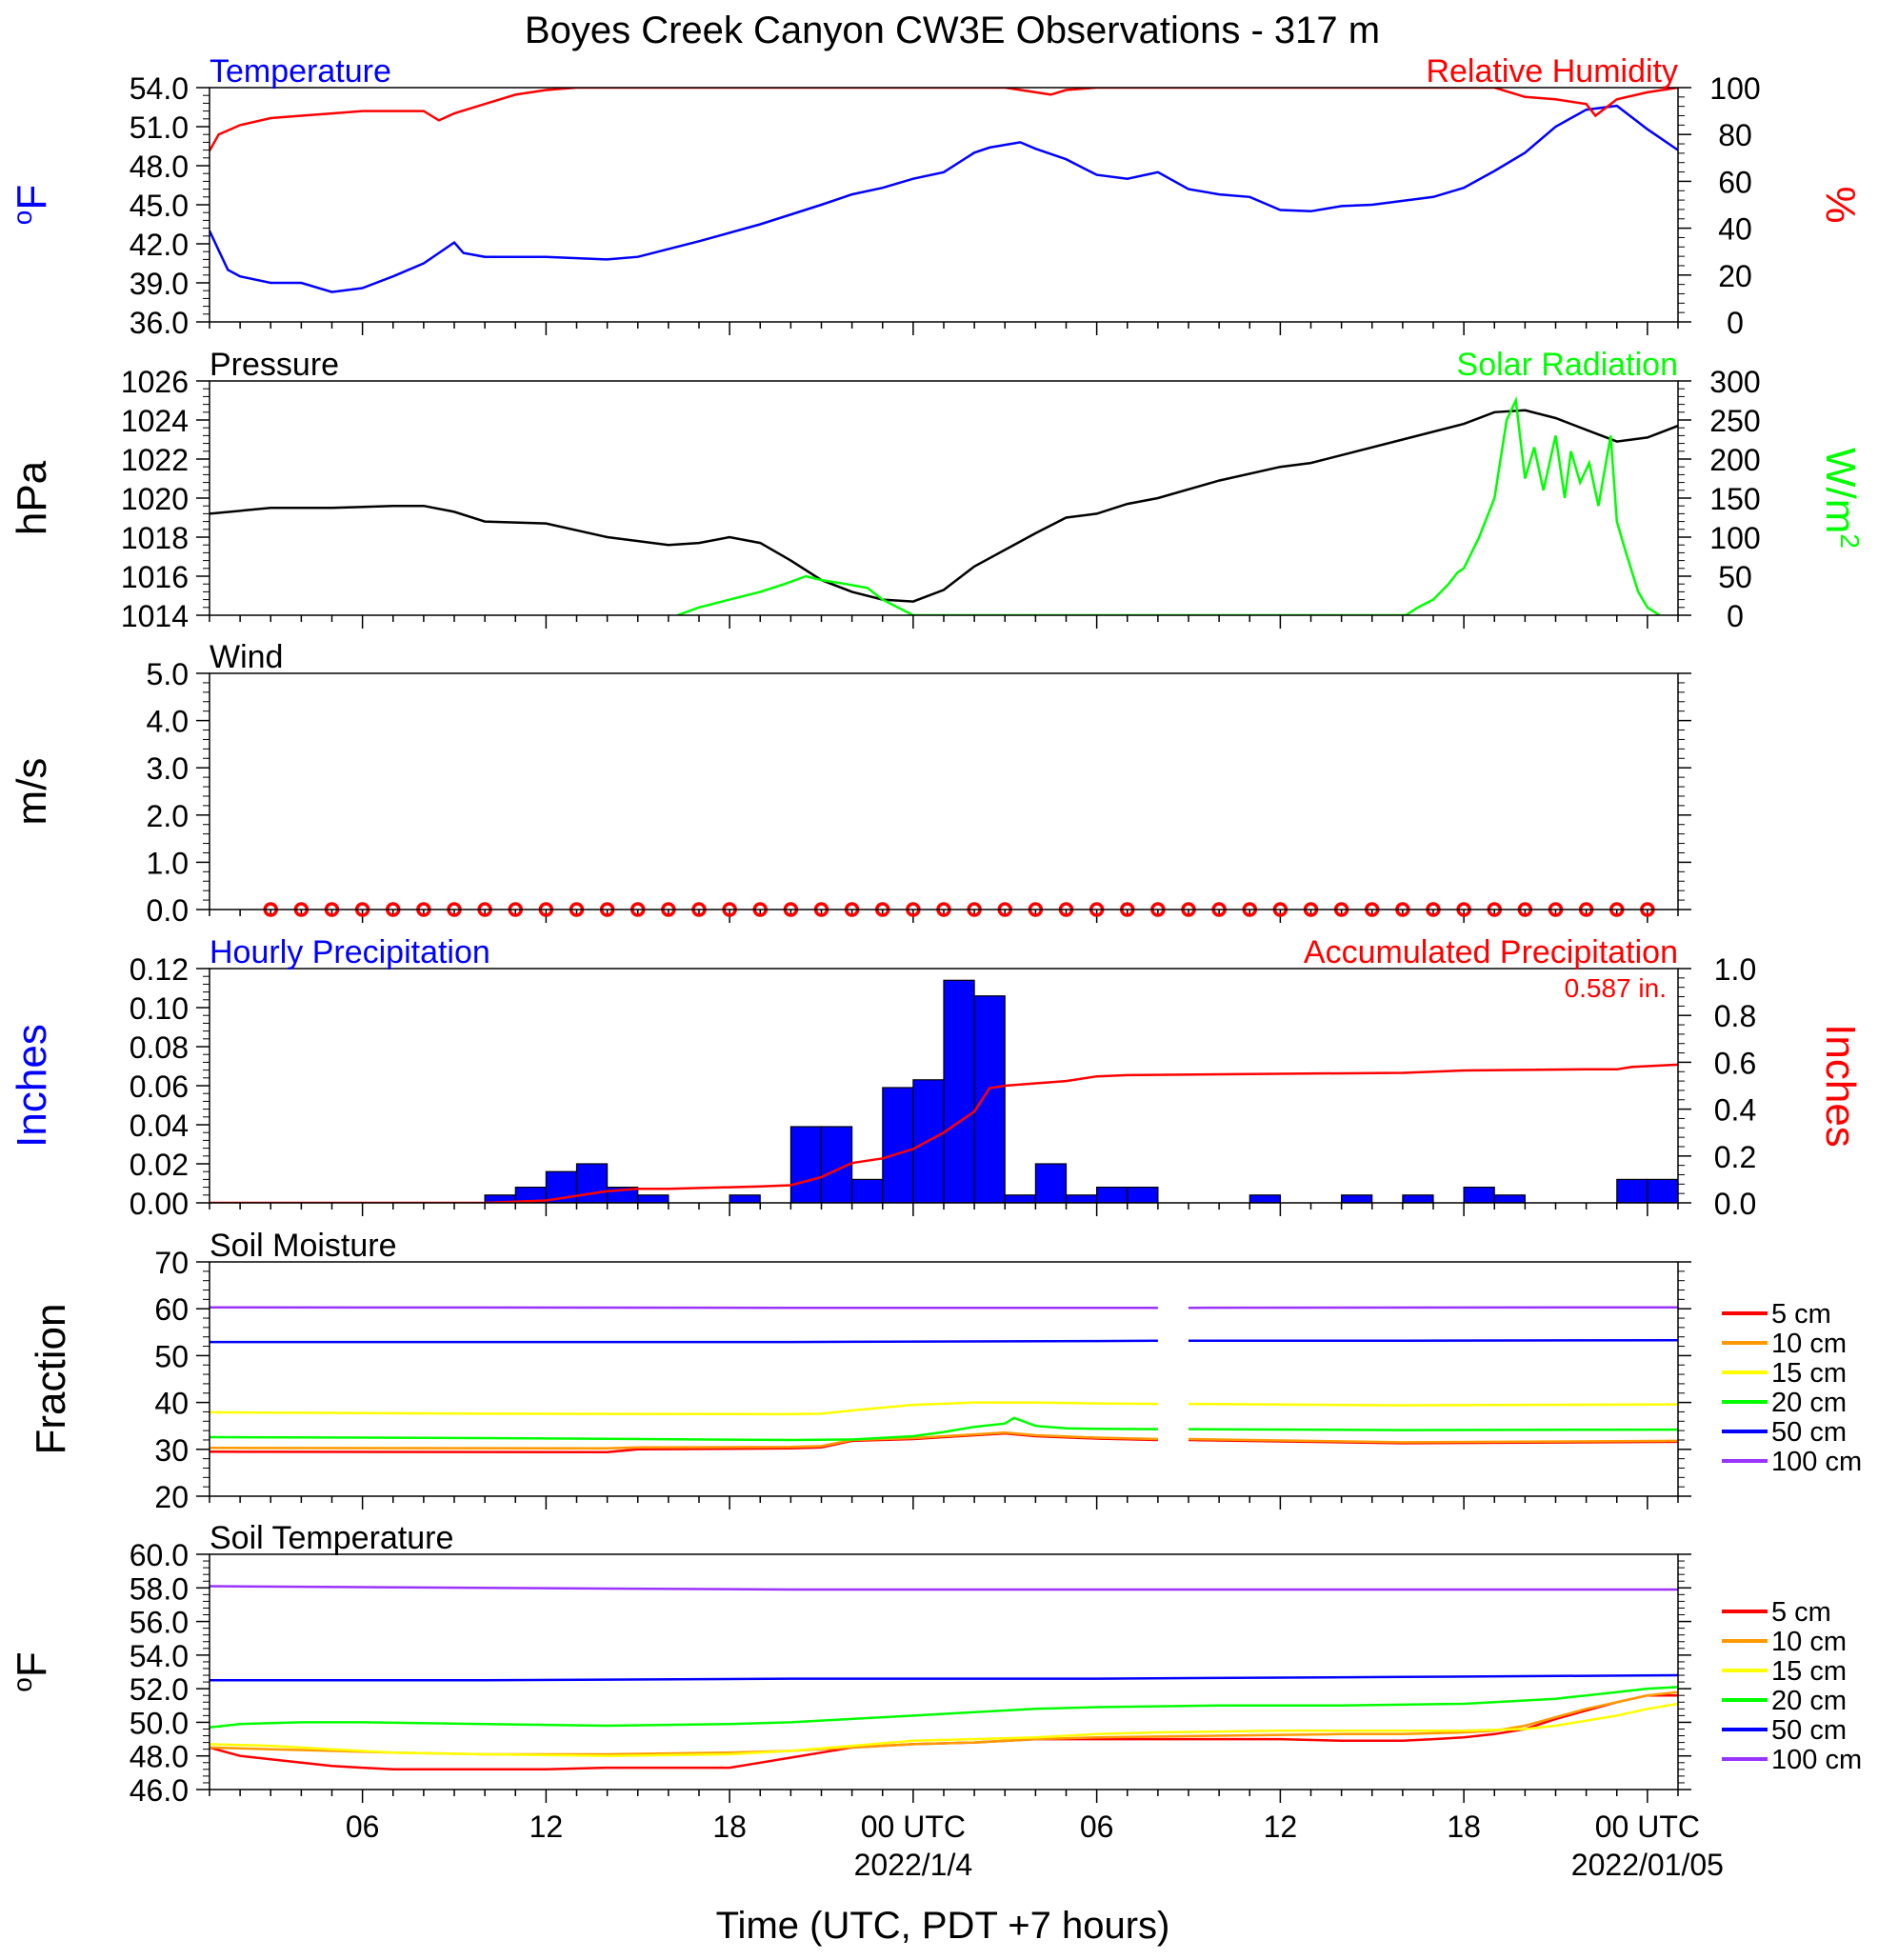  What do you see at coordinates (1809, 1671) in the screenshot?
I see `legend-label-15-cm: 15 cm` at bounding box center [1809, 1671].